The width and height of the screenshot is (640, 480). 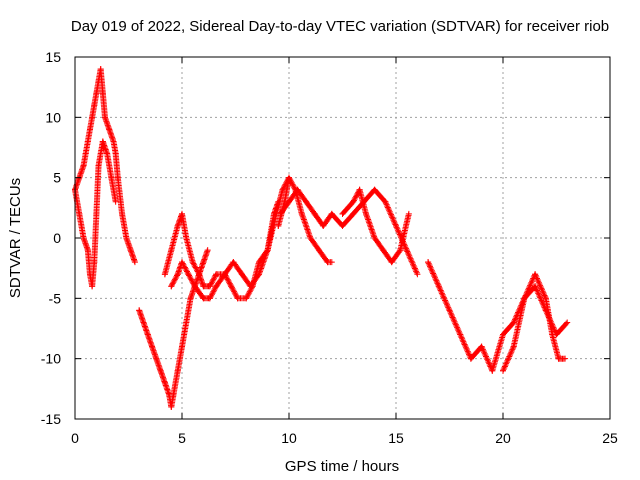 What do you see at coordinates (498, 316) in the screenshot?
I see `series-track-i` at bounding box center [498, 316].